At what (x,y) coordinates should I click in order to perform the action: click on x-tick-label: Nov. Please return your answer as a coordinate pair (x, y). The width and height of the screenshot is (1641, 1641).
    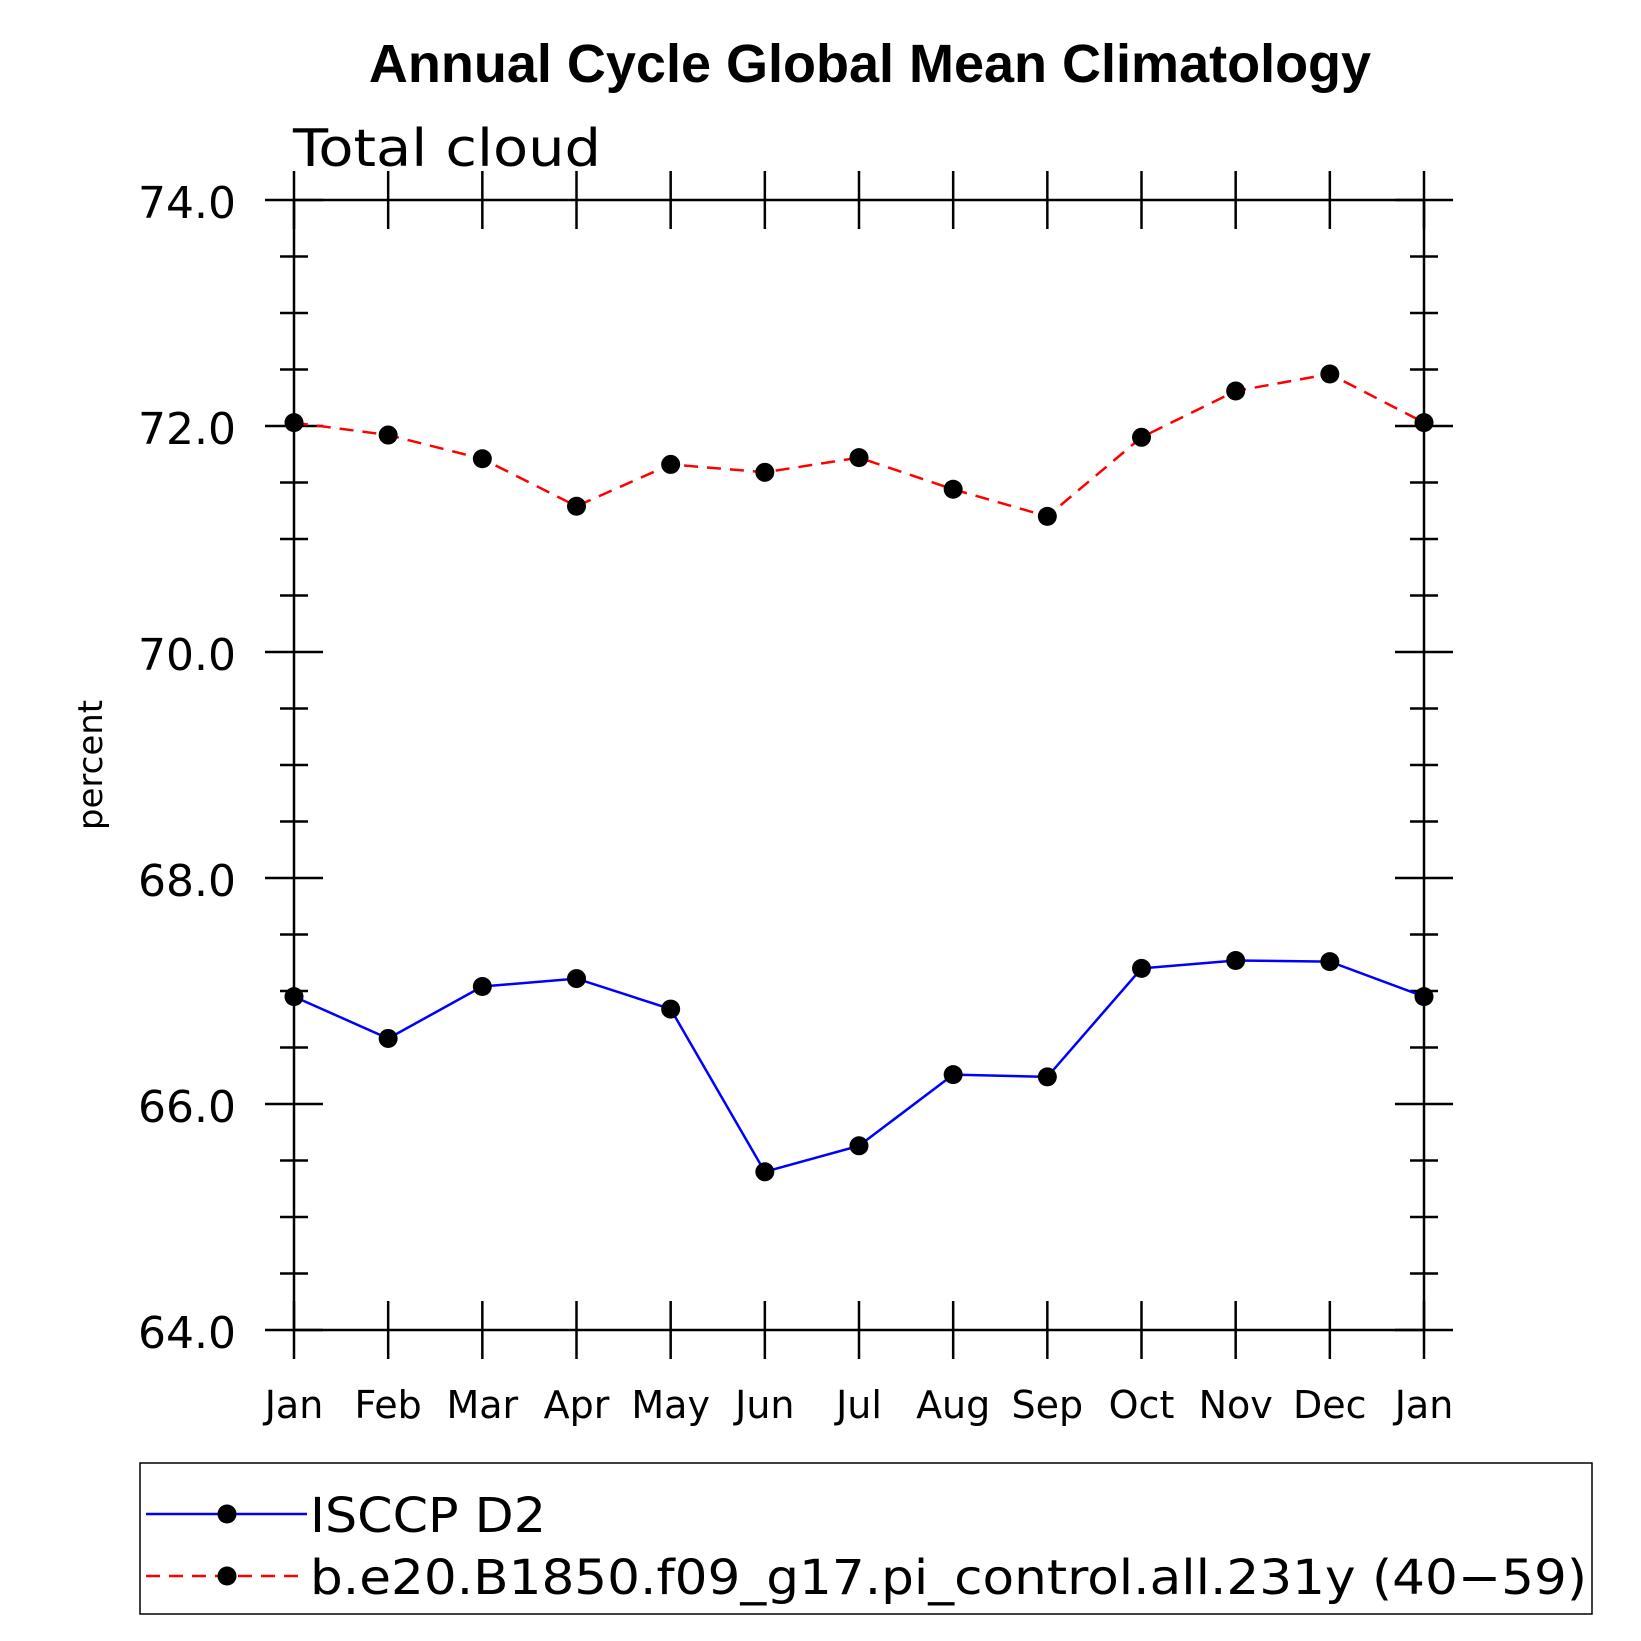
    Looking at the image, I should click on (1236, 1405).